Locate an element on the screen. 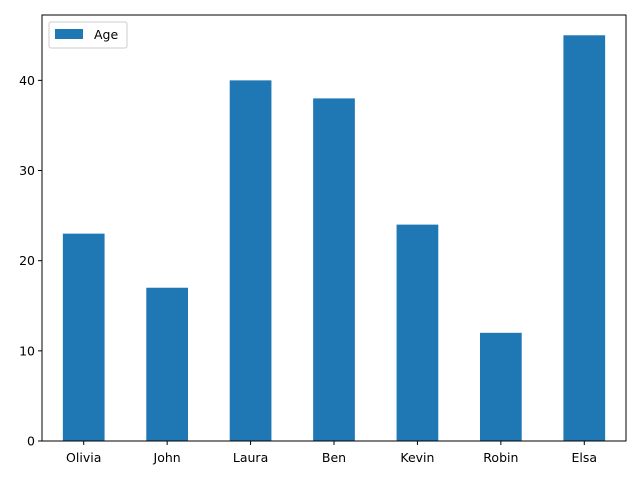 The width and height of the screenshot is (640, 480). legend-swatch is located at coordinates (69, 34).